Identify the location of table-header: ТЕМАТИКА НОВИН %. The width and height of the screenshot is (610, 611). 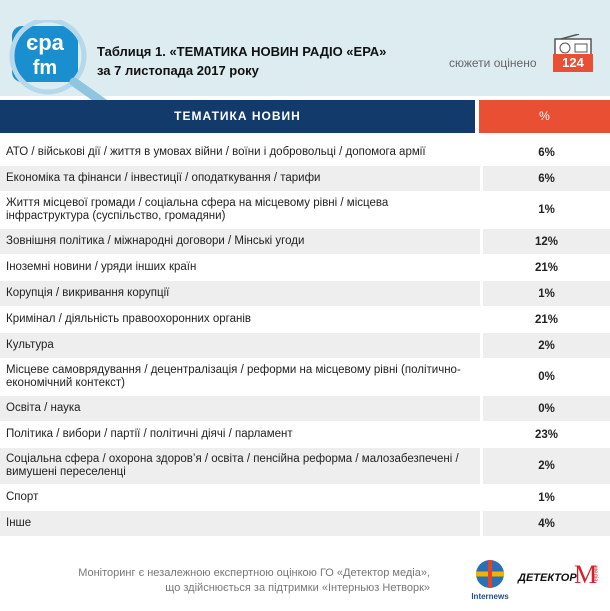
(305, 116).